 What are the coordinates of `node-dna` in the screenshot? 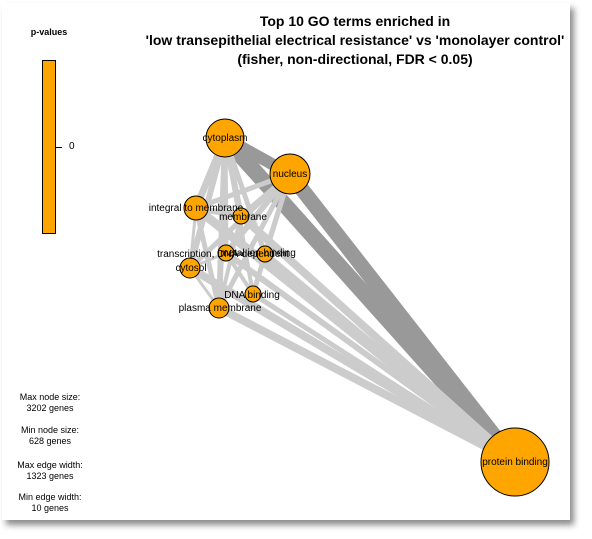 It's located at (253, 294).